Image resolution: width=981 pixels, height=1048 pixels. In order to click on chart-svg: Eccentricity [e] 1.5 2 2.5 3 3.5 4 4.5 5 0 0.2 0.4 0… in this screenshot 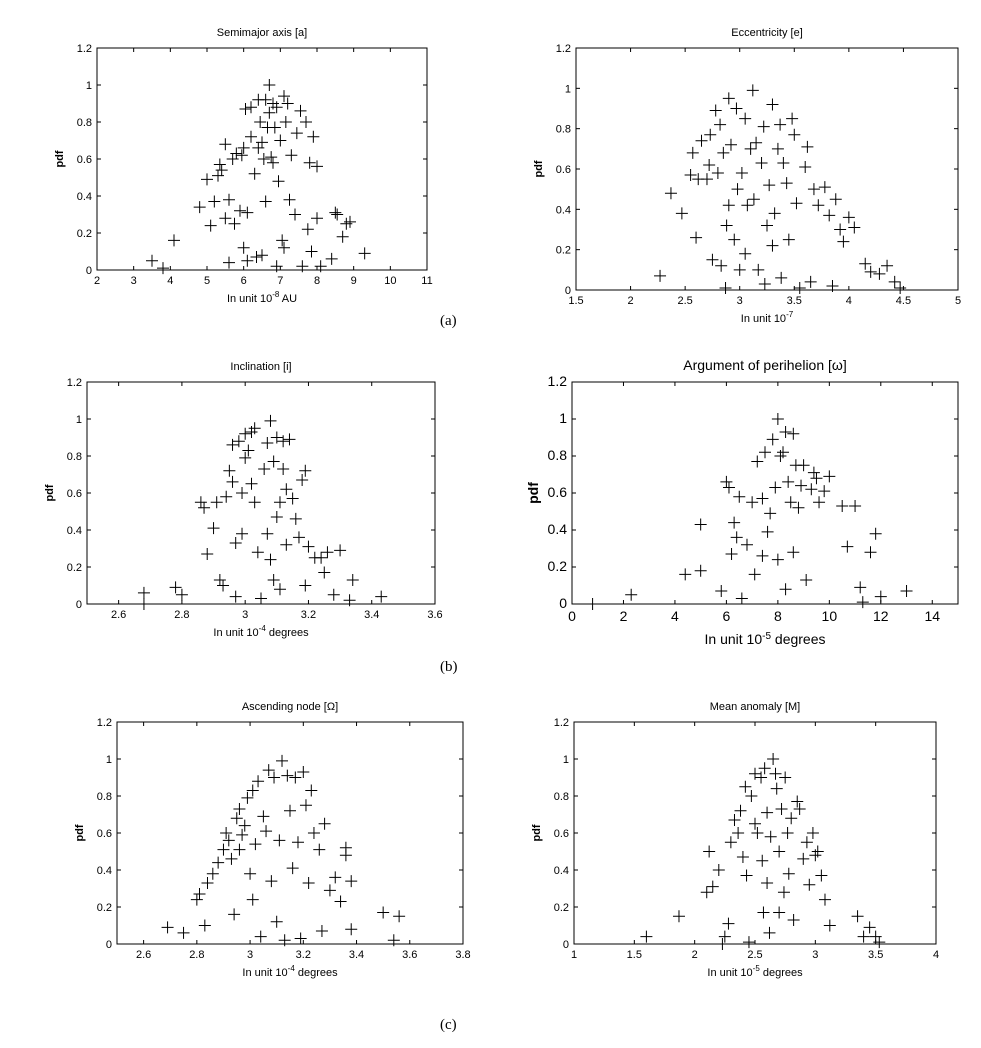, I will do `click(747, 176)`.